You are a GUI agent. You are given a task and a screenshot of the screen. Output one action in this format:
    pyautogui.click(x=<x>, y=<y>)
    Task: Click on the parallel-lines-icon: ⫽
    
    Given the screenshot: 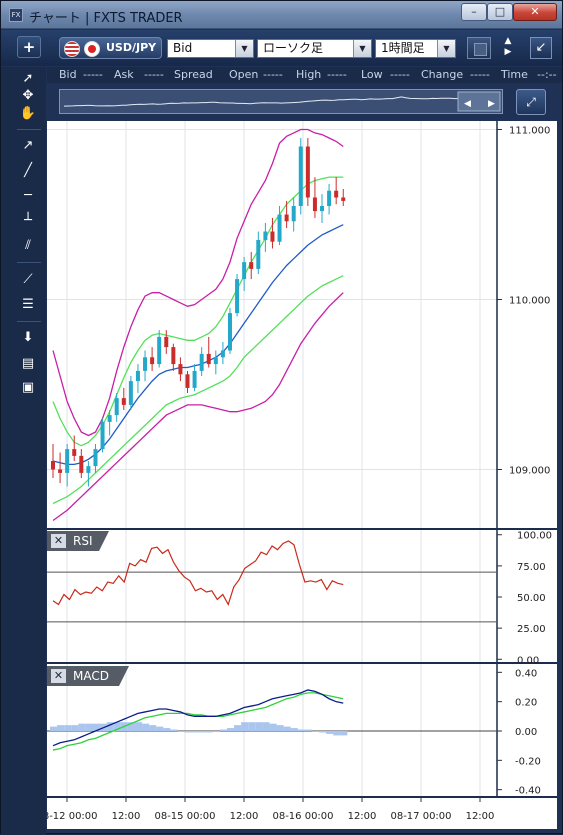 What is the action you would take?
    pyautogui.click(x=28, y=245)
    